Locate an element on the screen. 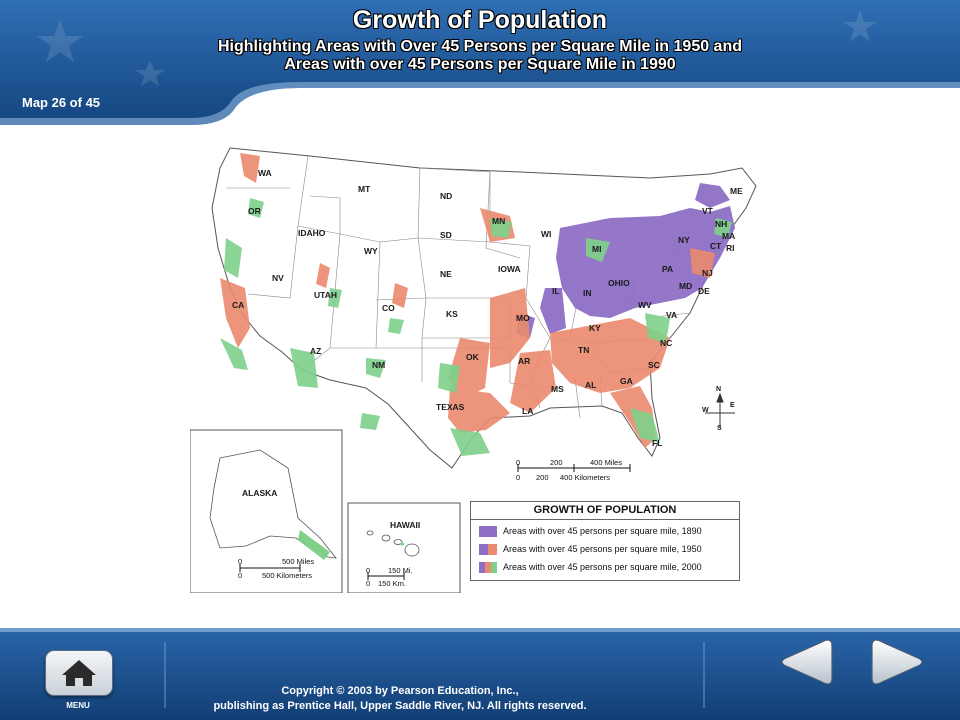  scale-hawaii-mi-0: 0 is located at coordinates (368, 570).